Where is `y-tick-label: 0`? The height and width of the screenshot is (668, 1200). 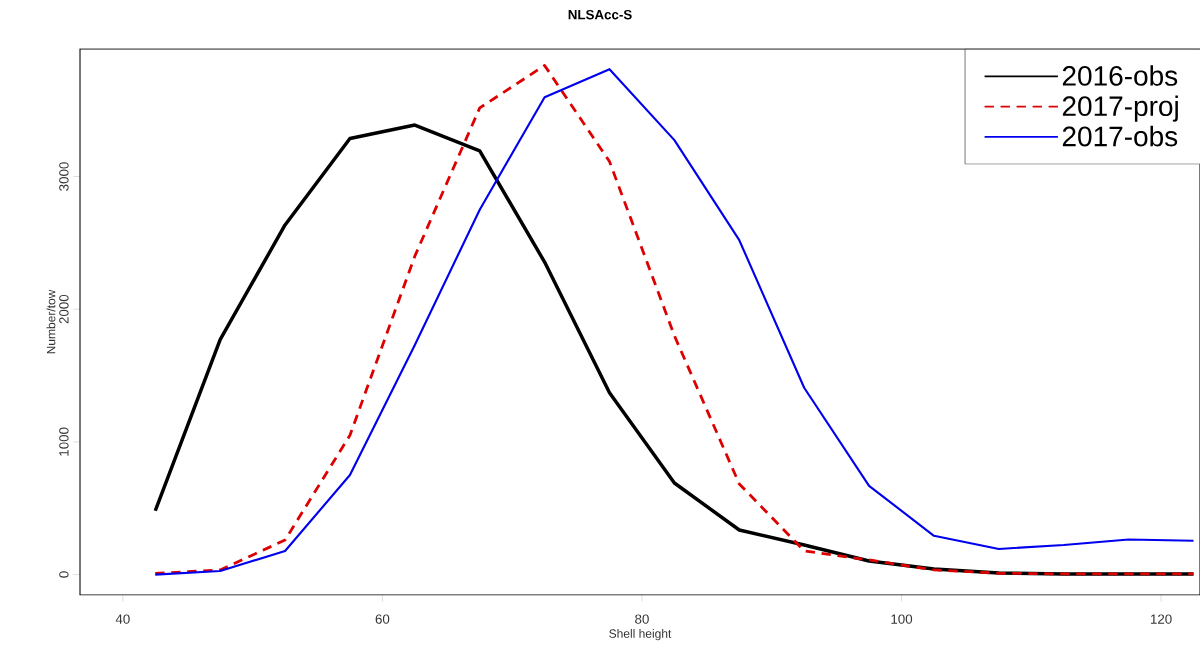
y-tick-label: 0 is located at coordinates (64, 574).